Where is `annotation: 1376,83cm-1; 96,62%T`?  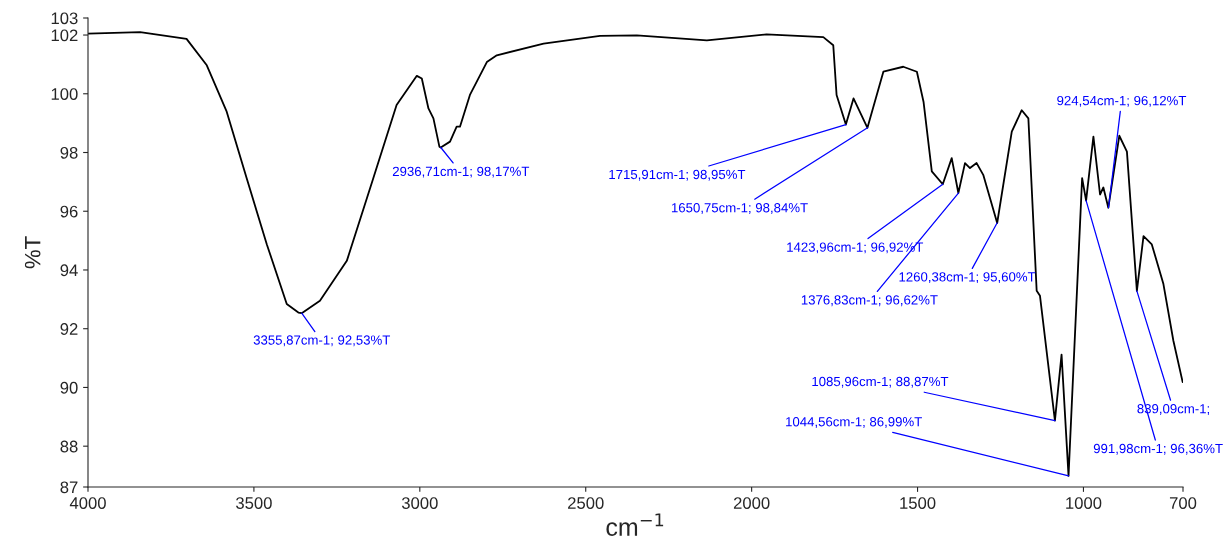 annotation: 1376,83cm-1; 96,62%T is located at coordinates (869, 301).